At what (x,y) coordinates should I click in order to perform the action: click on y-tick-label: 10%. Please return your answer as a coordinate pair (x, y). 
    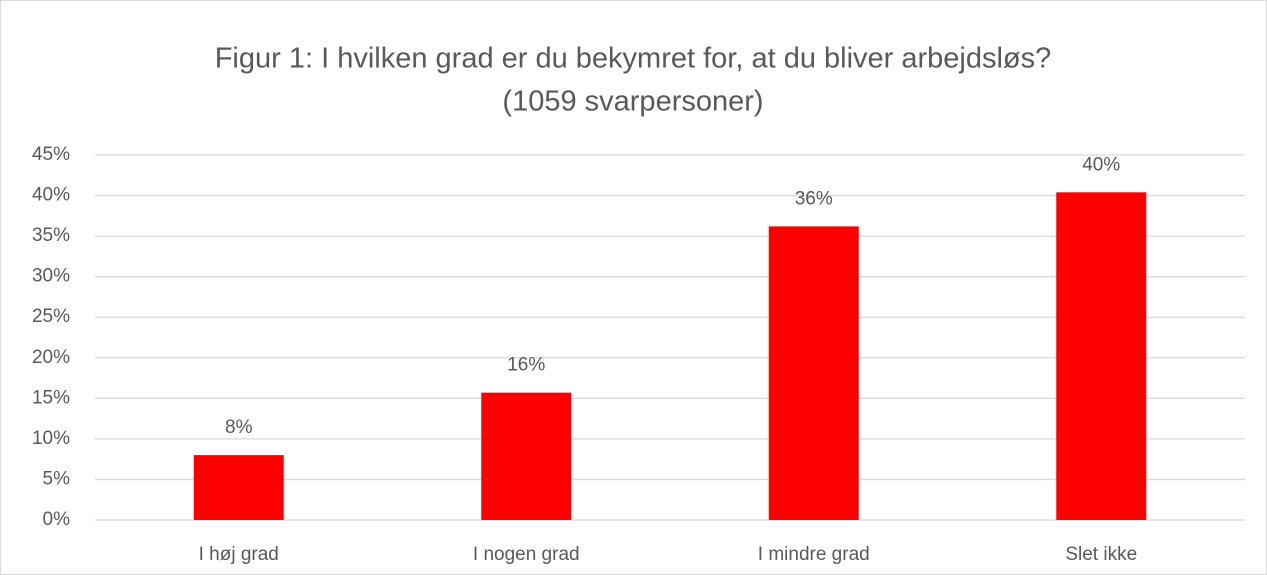
    Looking at the image, I should click on (51, 438).